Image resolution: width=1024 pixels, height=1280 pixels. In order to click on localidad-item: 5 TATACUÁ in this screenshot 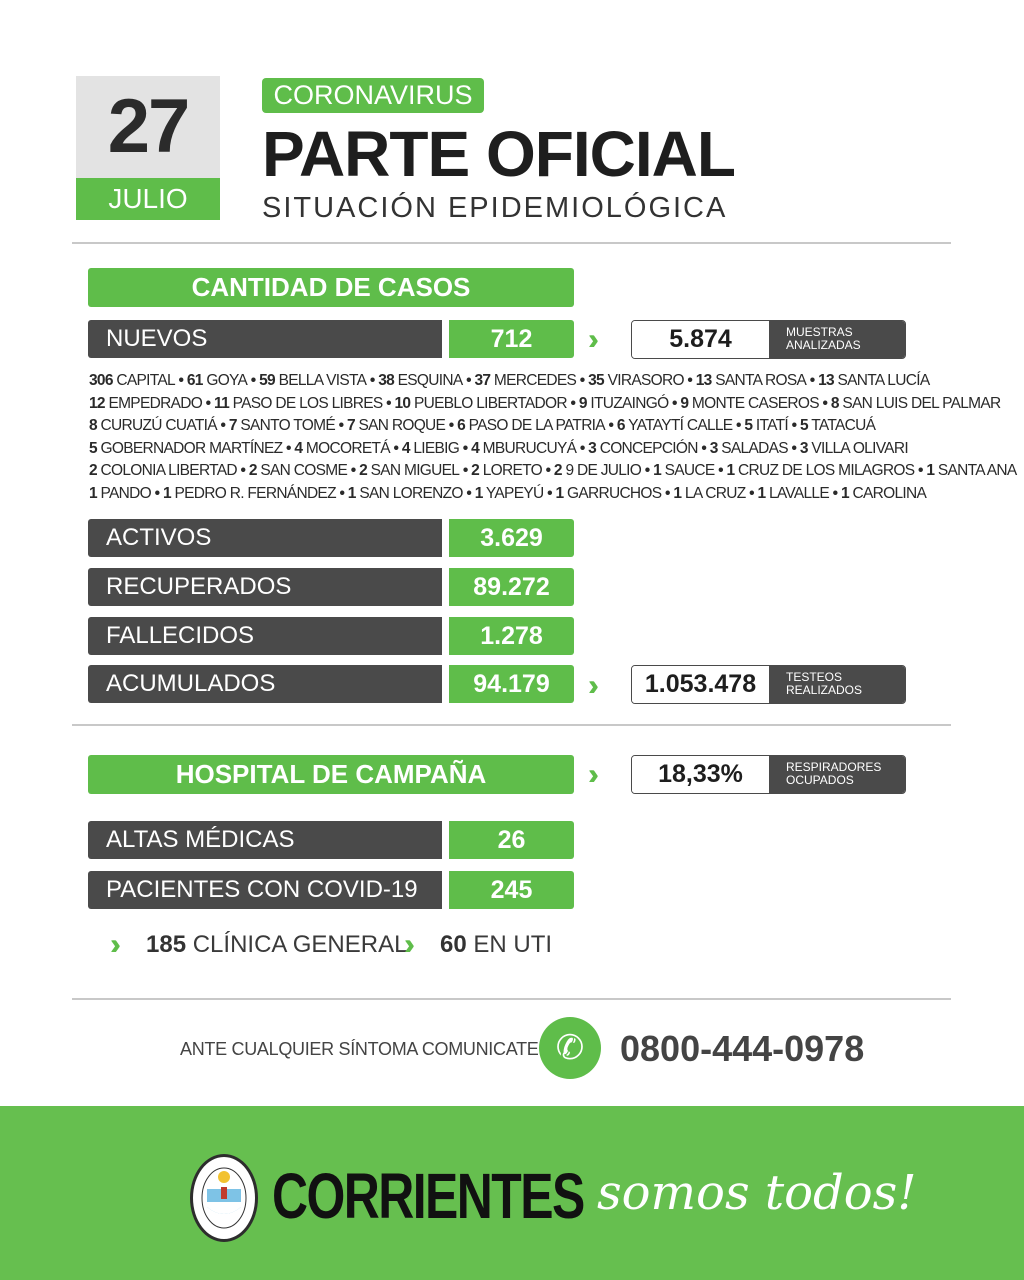, I will do `click(837, 426)`.